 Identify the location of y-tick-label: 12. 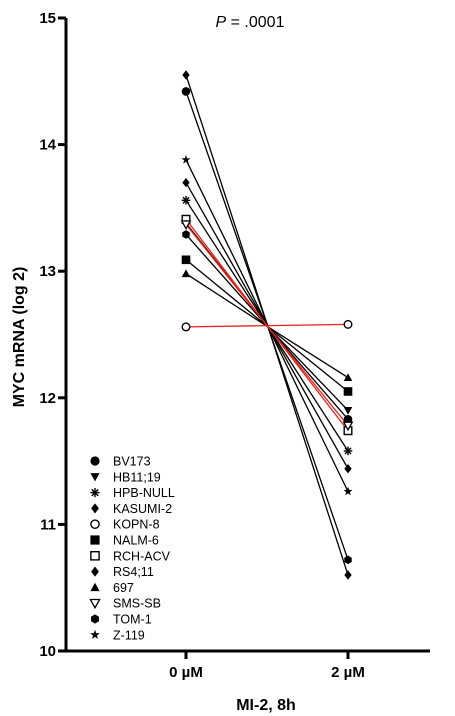
(47, 398).